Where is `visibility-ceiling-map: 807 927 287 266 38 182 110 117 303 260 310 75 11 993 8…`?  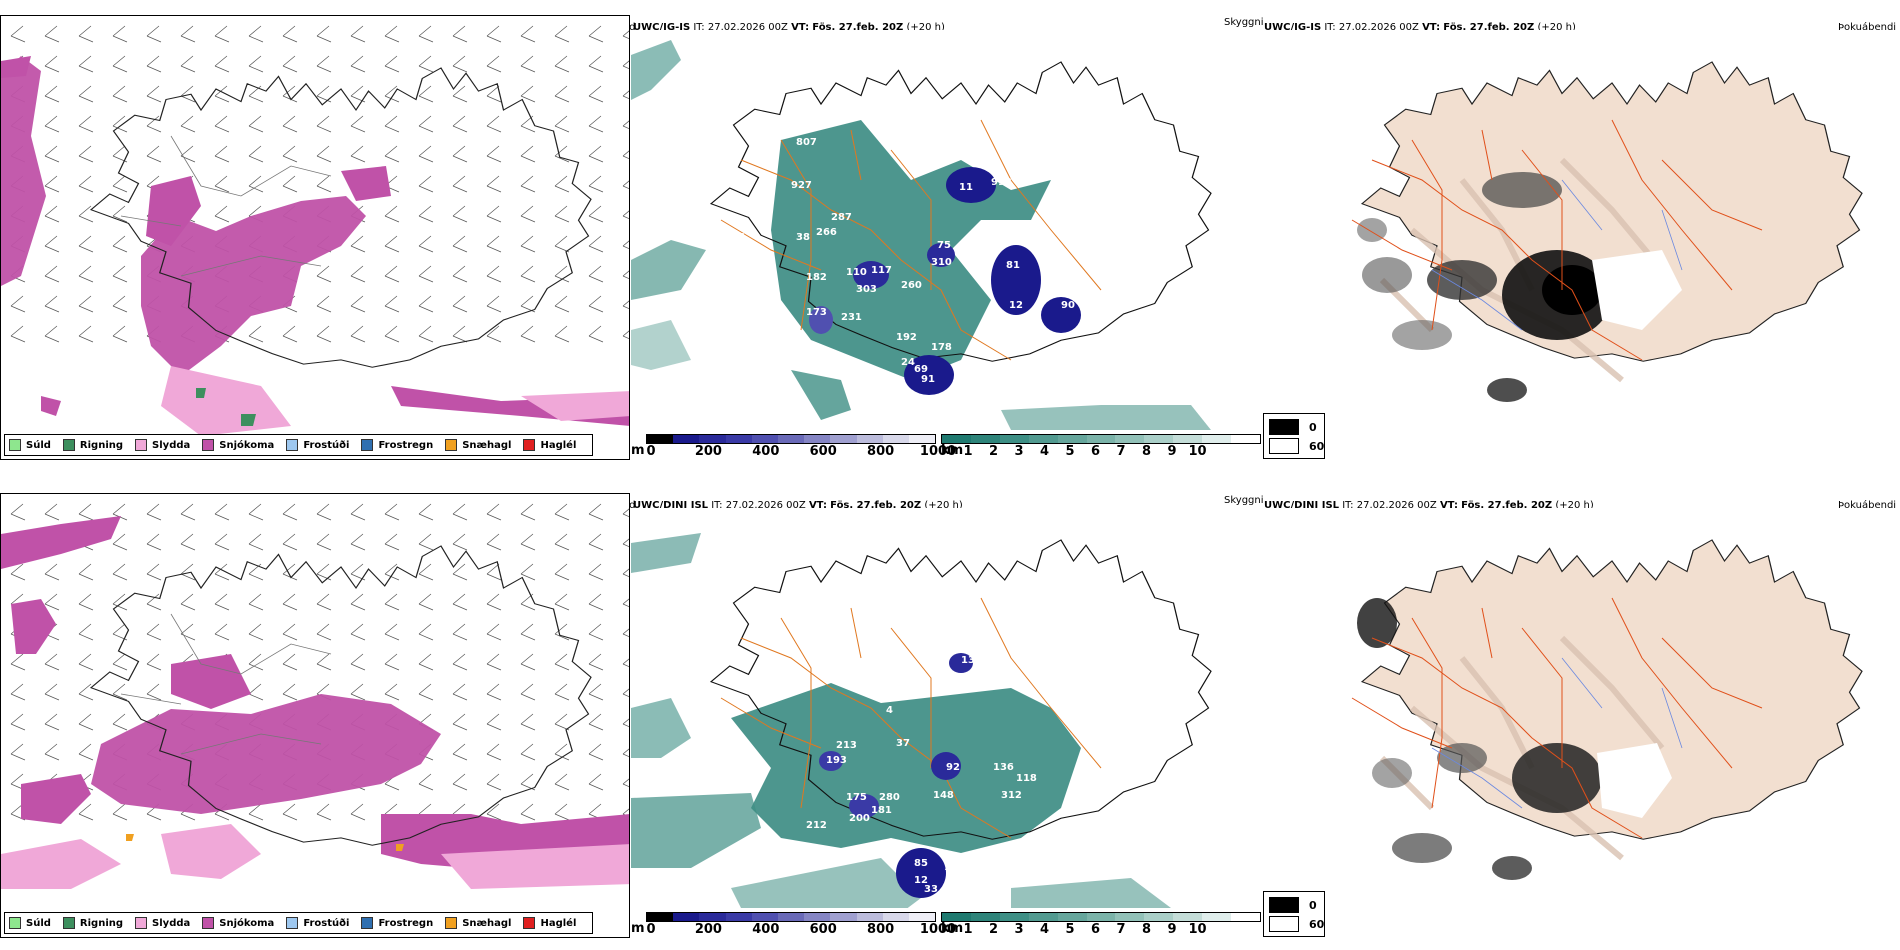 visibility-ceiling-map: 807 927 287 266 38 182 110 117 303 260 310 75 11 993 8… is located at coordinates (946, 240).